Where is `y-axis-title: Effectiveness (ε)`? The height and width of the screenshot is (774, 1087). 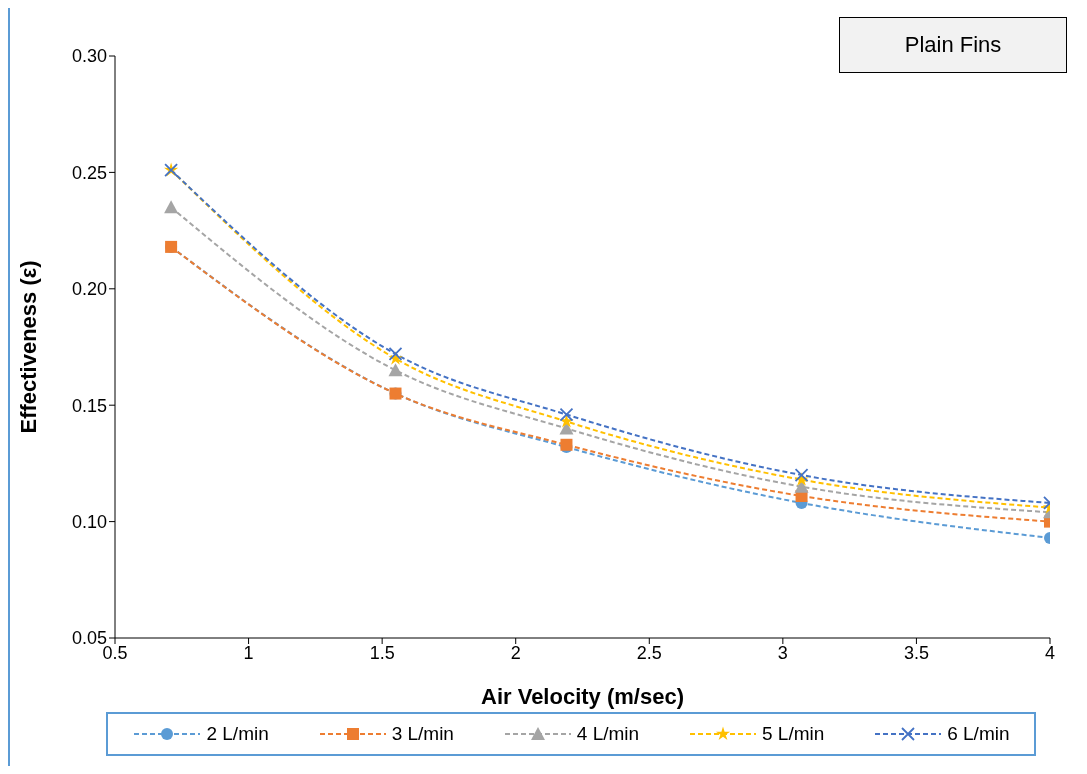 y-axis-title: Effectiveness (ε) is located at coordinates (28, 347).